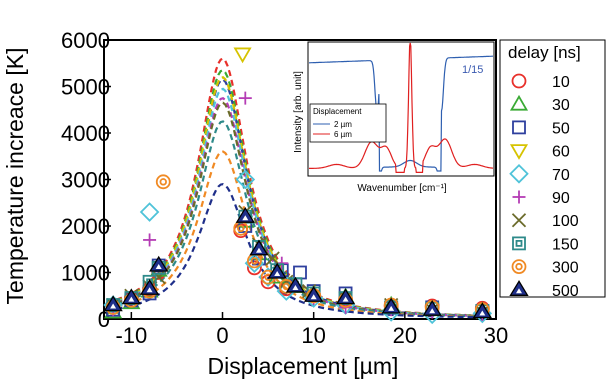 This screenshot has width=606, height=381. Describe the element at coordinates (15, 176) in the screenshot. I see `y-axis-label: Temperature increace [K]` at that location.